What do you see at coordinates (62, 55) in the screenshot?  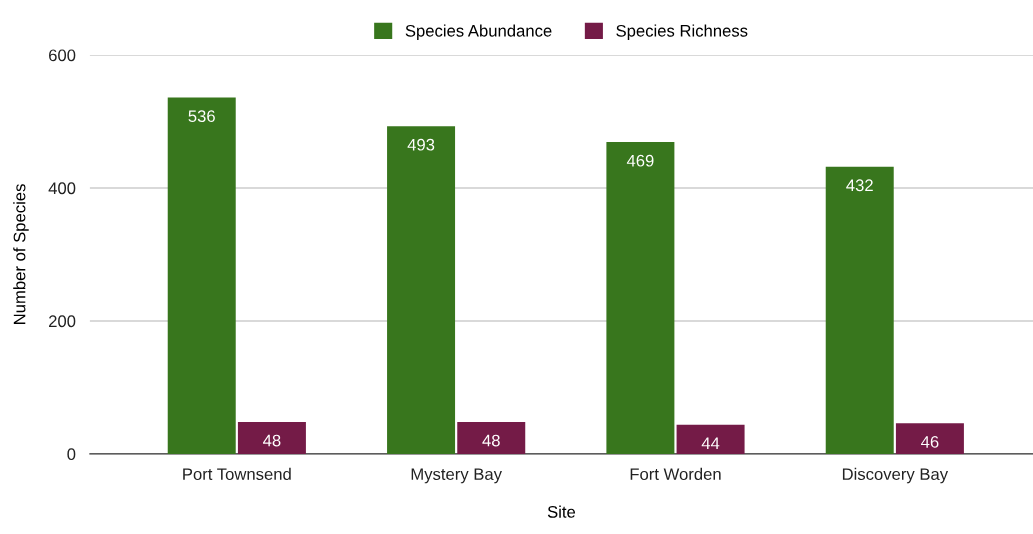 I see `y-tick-label: 600` at bounding box center [62, 55].